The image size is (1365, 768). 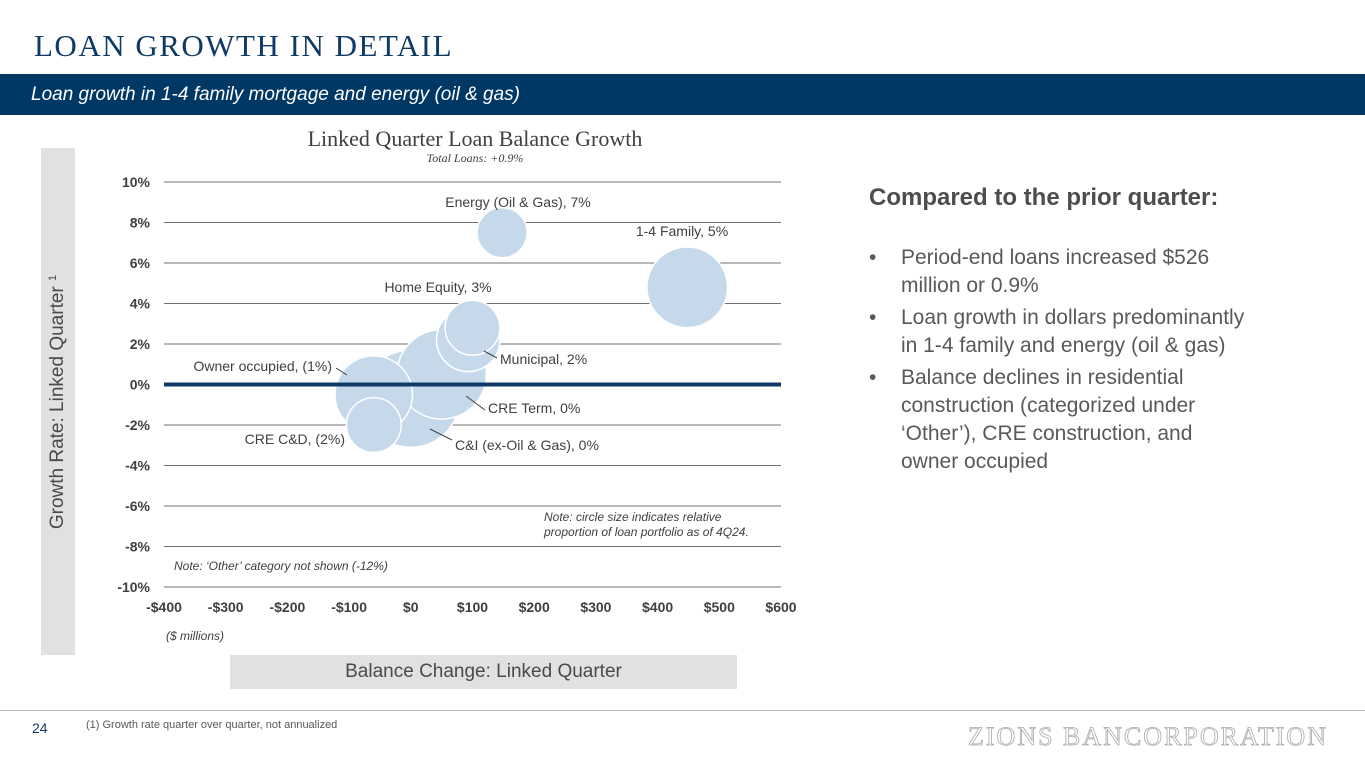 What do you see at coordinates (1044, 197) in the screenshot?
I see `sidebar-heading: Compared to the prior quarter:` at bounding box center [1044, 197].